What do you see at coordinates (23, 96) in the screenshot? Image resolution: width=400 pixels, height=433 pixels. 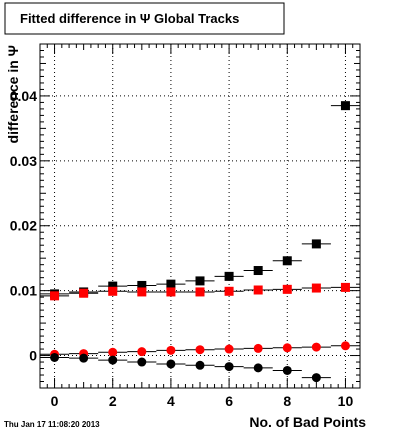 I see `y-tick-label: 0.04` at bounding box center [23, 96].